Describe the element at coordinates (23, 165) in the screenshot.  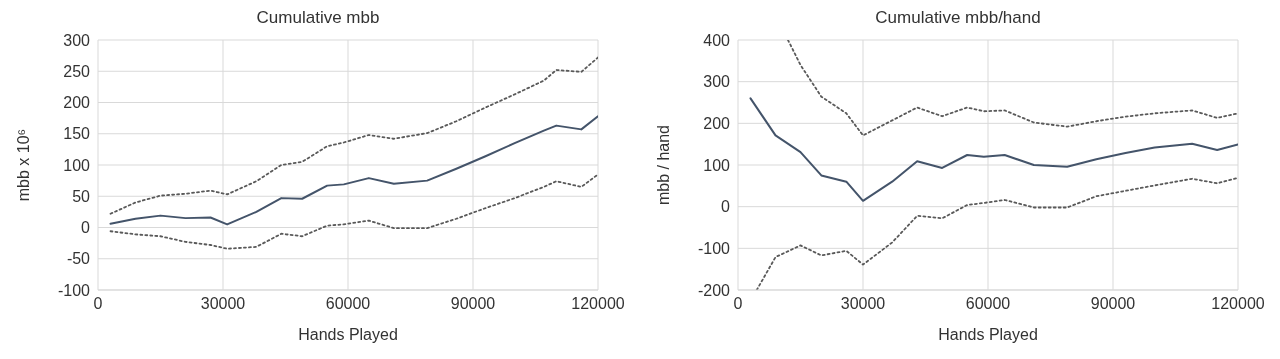
I see `y-axis-title: mbb x 10⁶` at that location.